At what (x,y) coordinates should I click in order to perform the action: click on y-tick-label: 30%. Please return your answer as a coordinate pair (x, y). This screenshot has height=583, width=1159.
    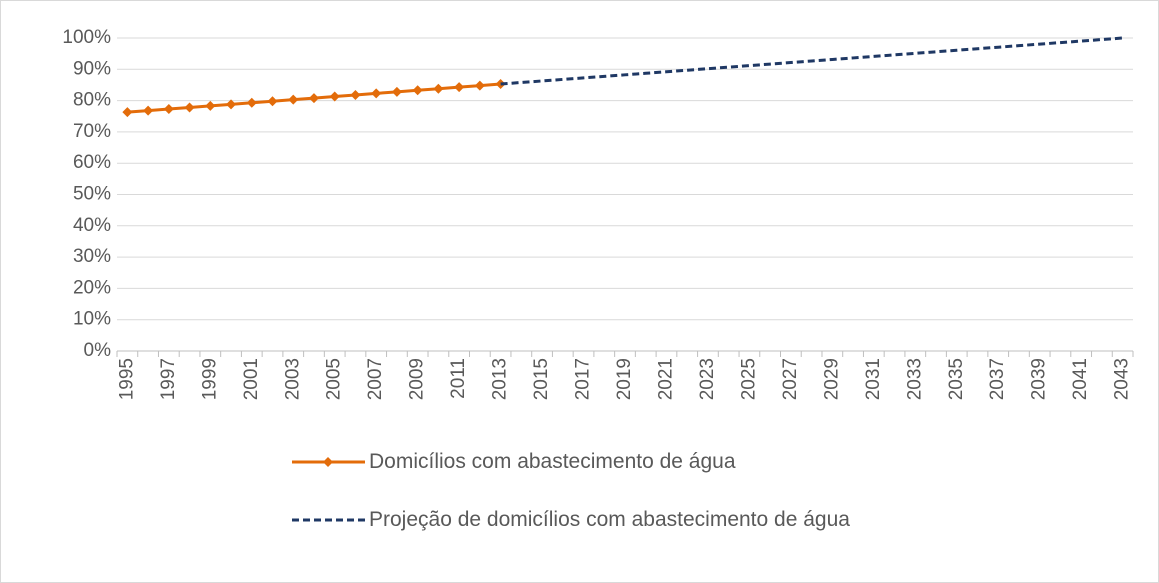
    Looking at the image, I should click on (92, 256).